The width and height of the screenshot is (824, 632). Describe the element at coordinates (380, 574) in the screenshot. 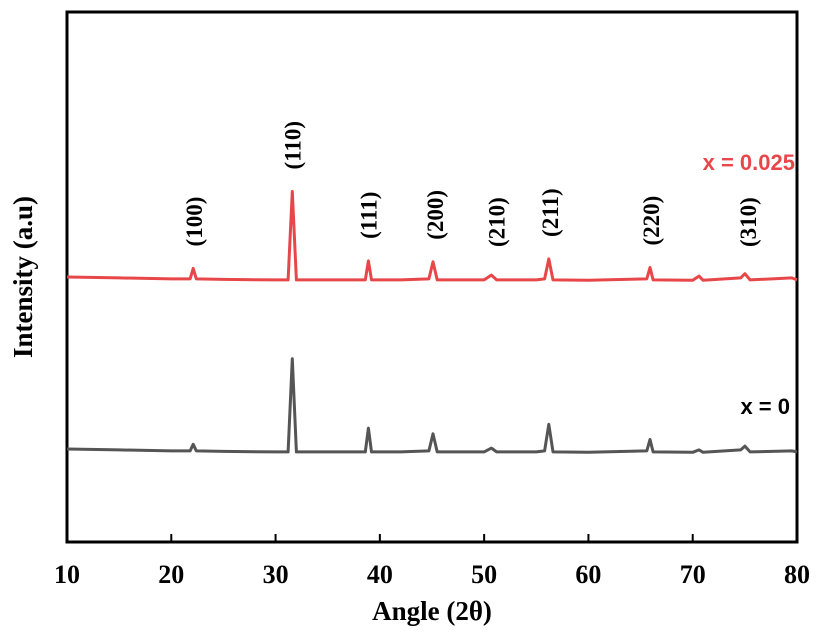

I see `x-tick-label: 40` at that location.